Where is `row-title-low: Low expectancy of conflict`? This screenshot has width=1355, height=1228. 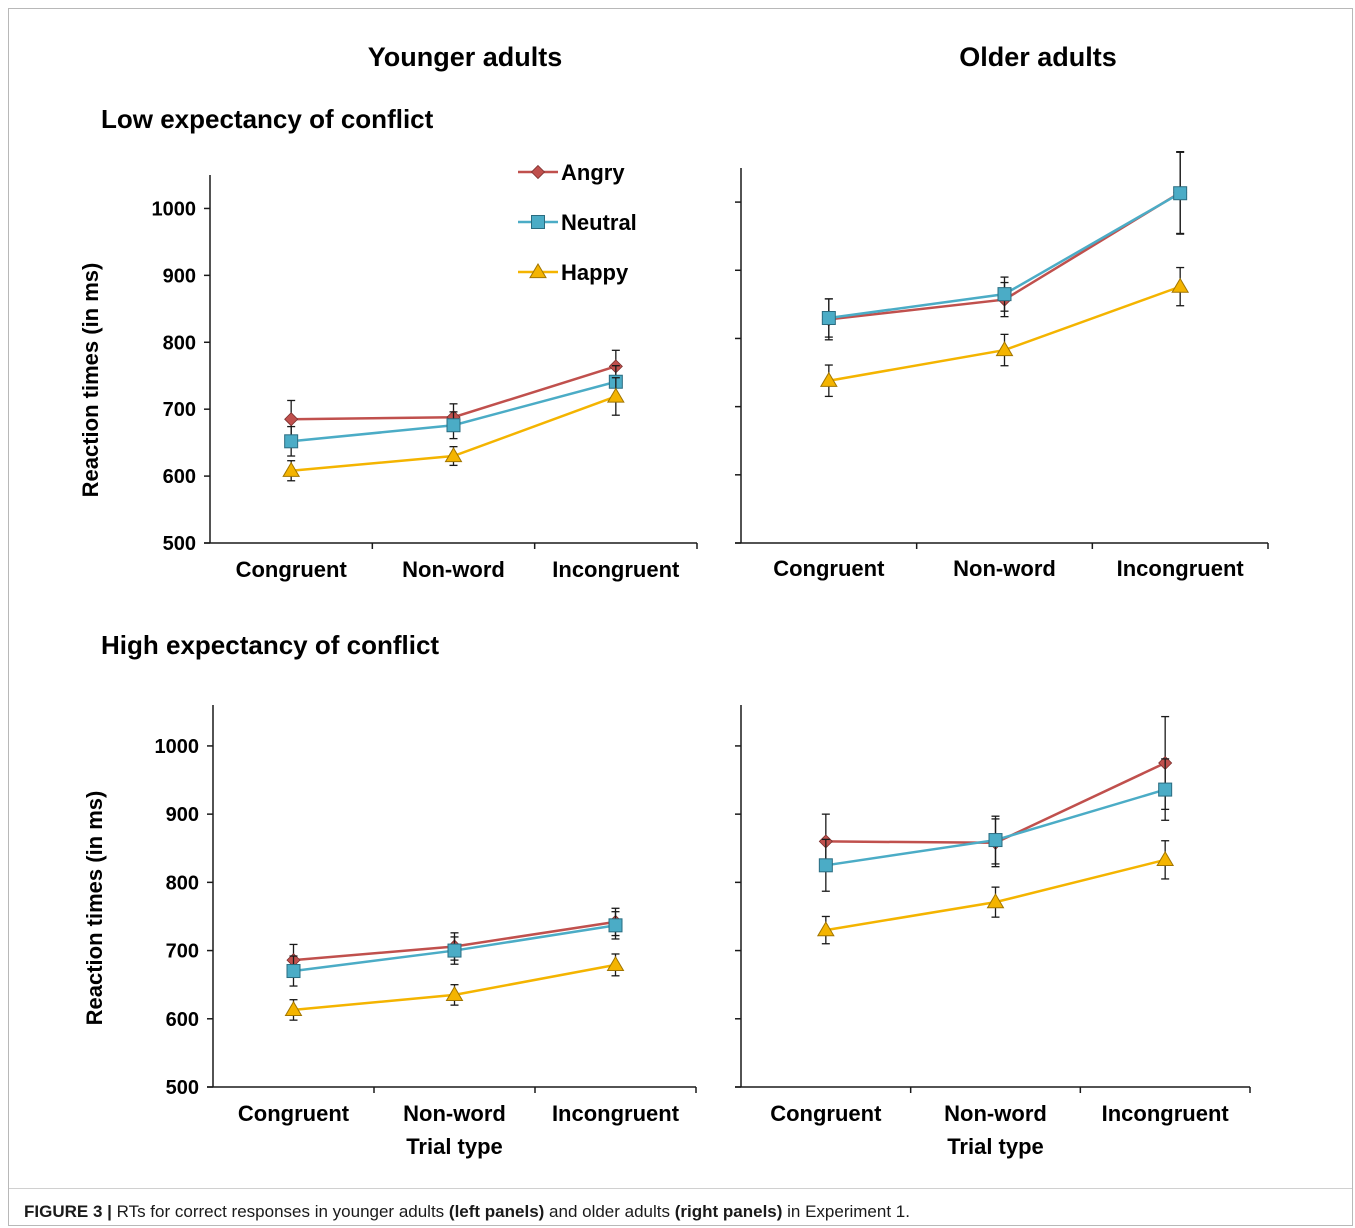
row-title-low: Low expectancy of conflict is located at coordinates (267, 119).